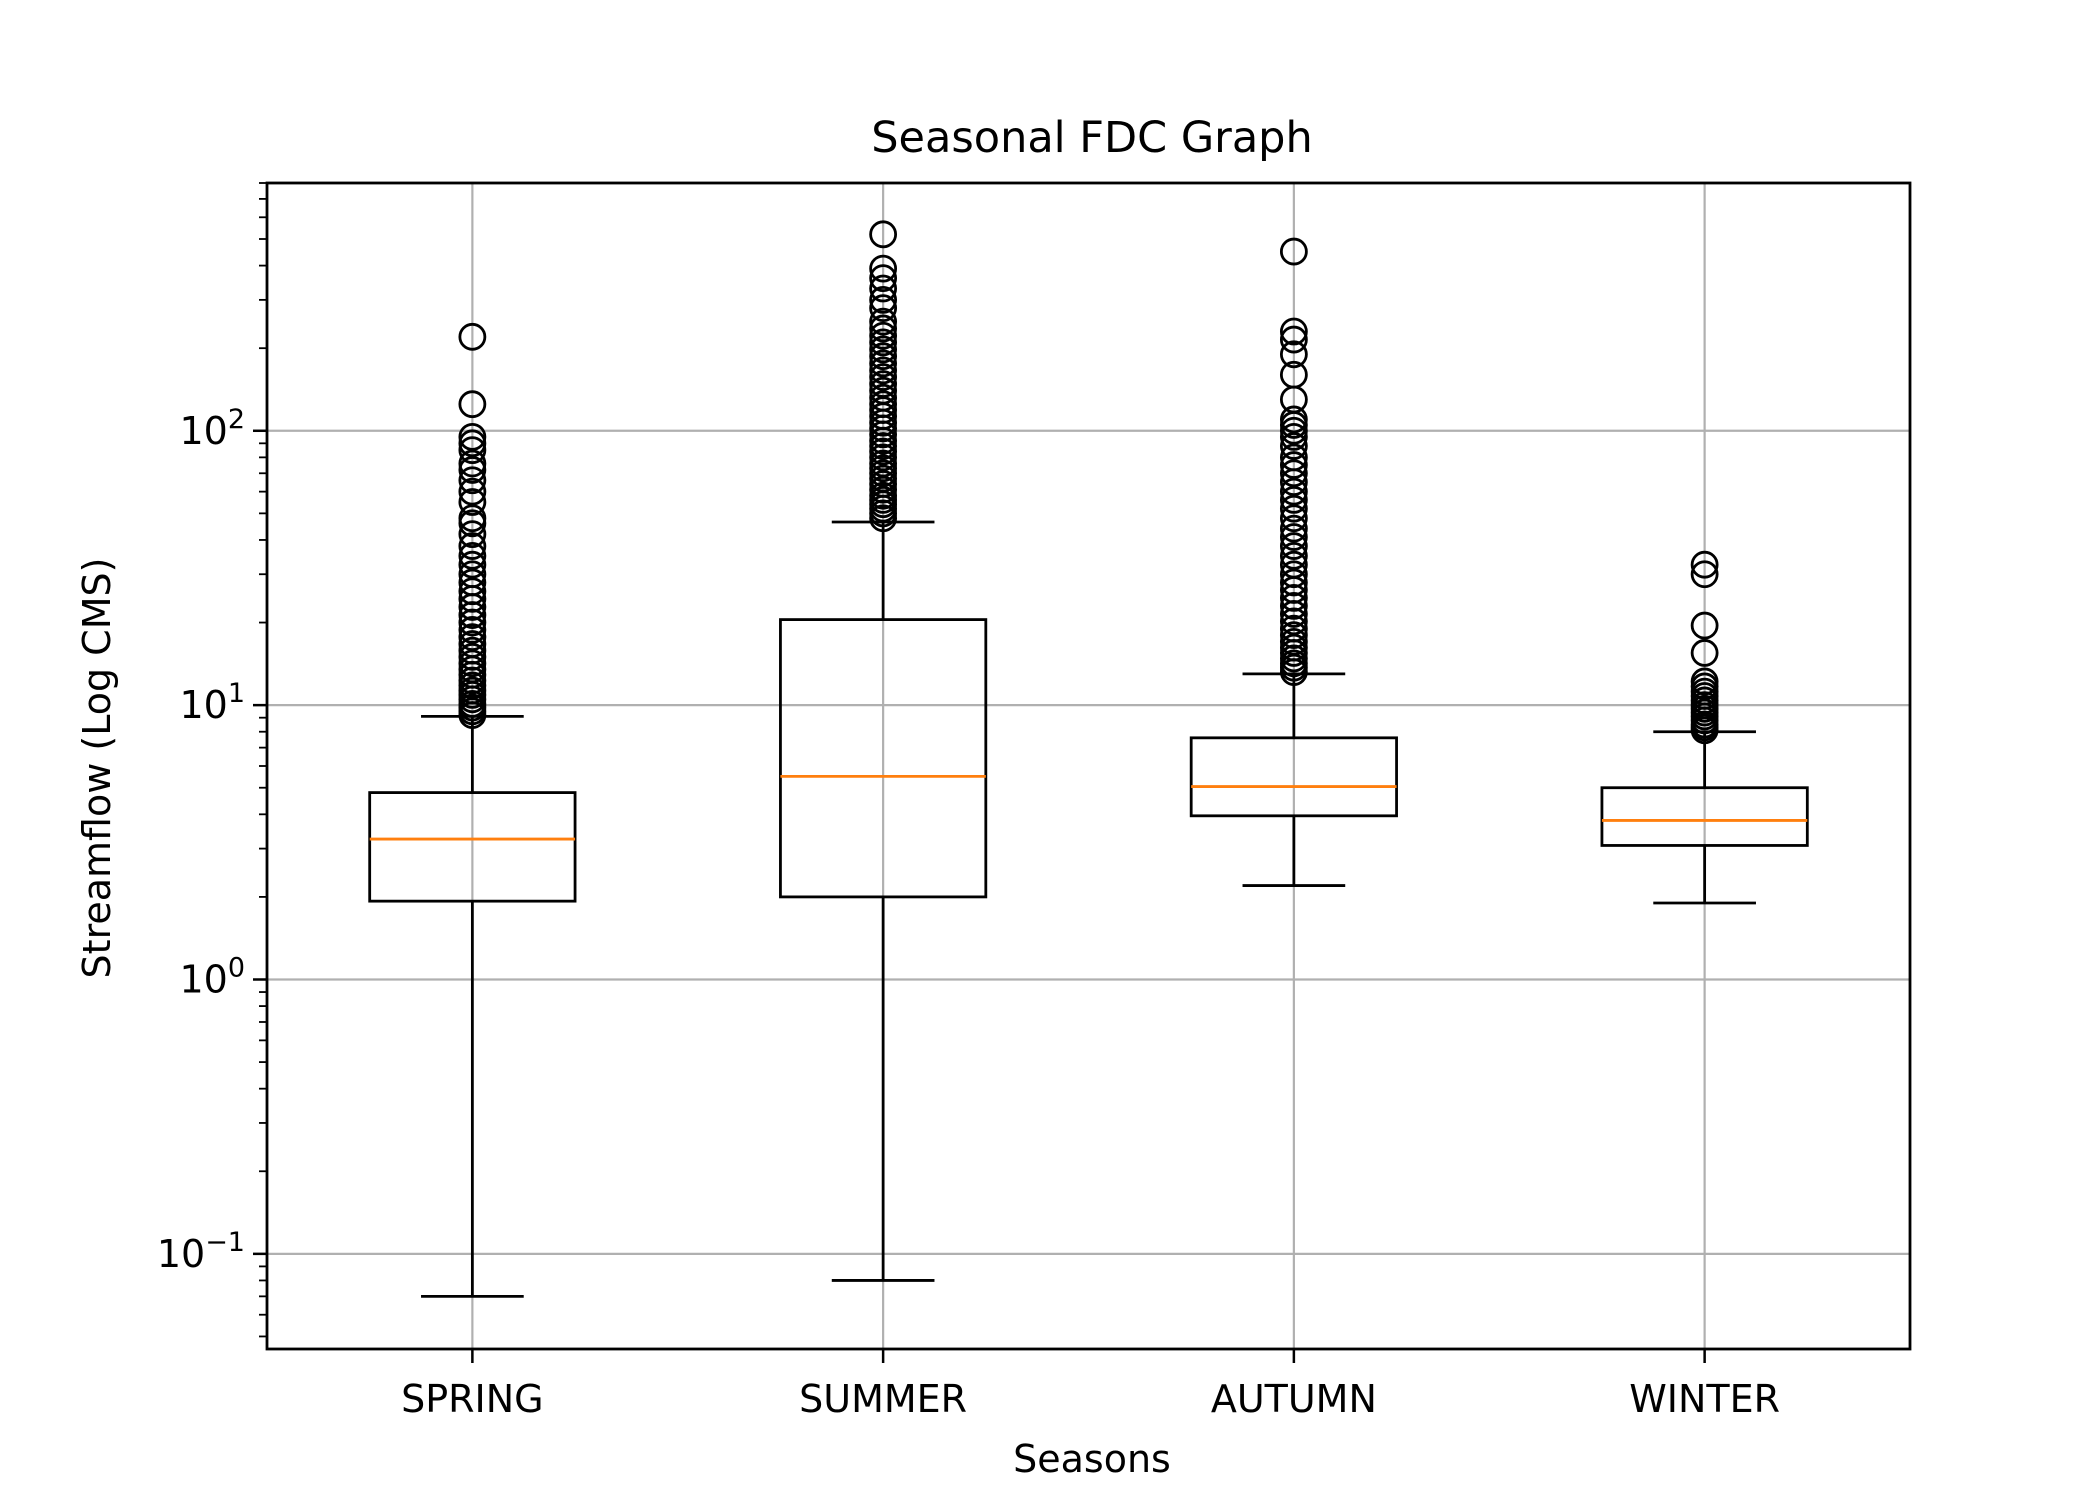  What do you see at coordinates (212, 428) in the screenshot?
I see `y-tick-label: 10²` at bounding box center [212, 428].